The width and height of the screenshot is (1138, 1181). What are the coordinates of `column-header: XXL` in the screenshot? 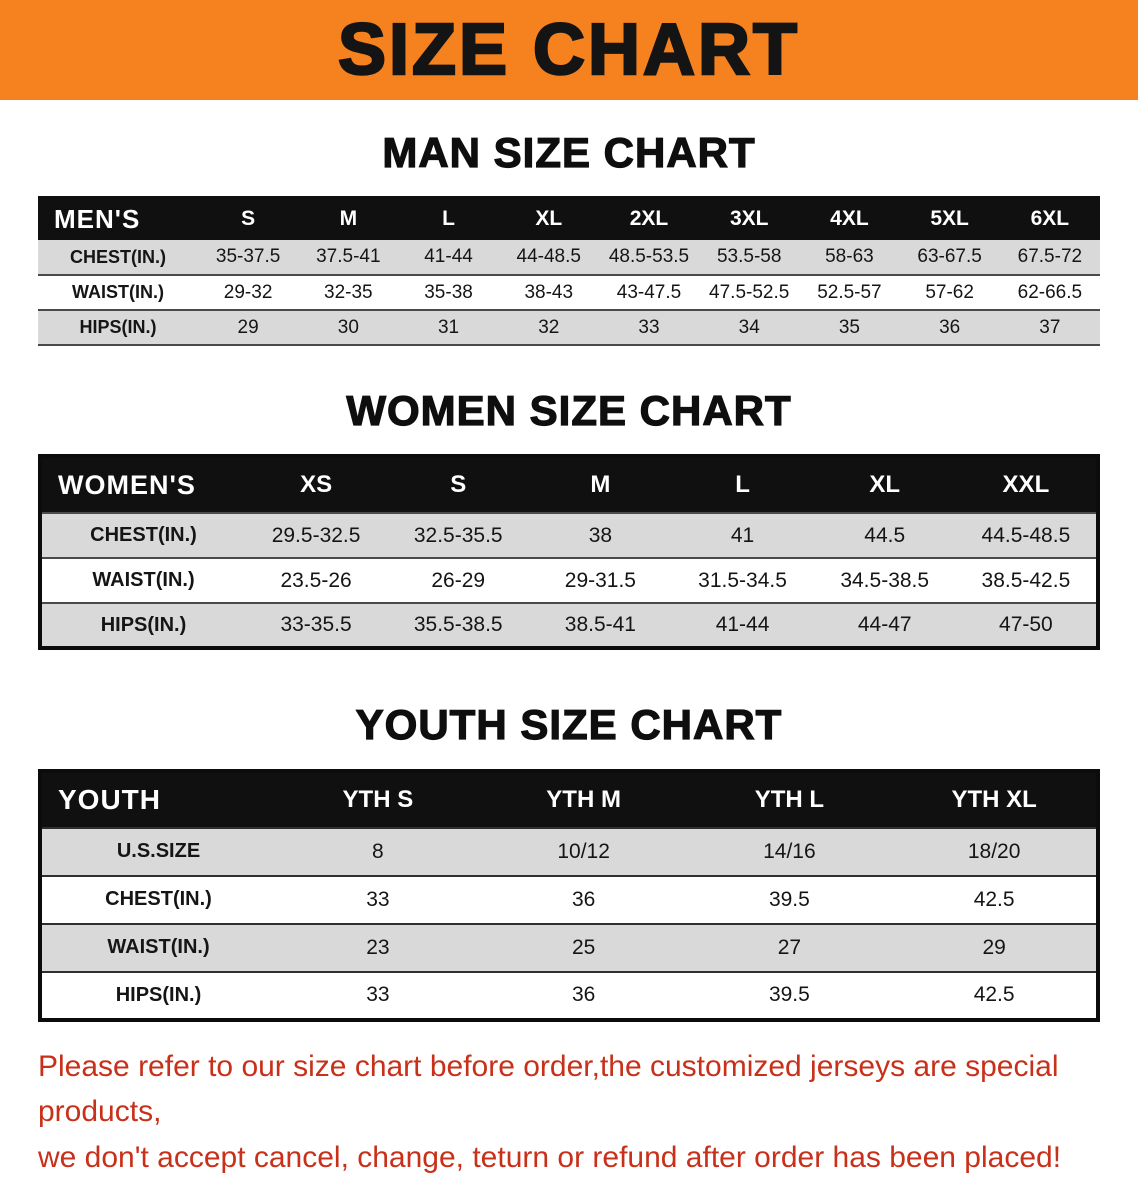 It's located at (1026, 485).